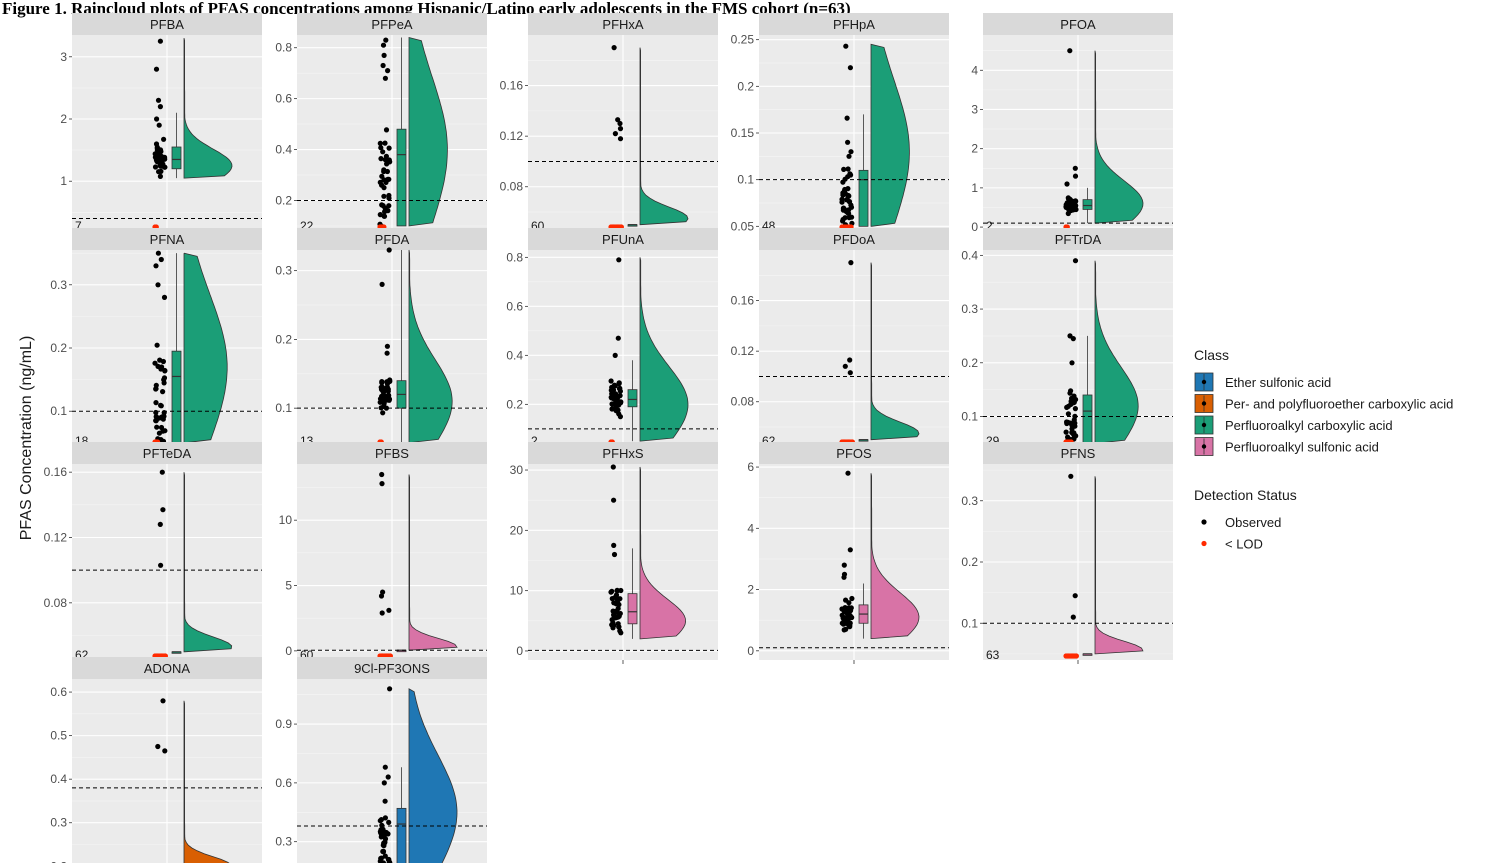  Describe the element at coordinates (26, 438) in the screenshot. I see `y-axis-label: PFAS Concentration (ng/mL)` at that location.